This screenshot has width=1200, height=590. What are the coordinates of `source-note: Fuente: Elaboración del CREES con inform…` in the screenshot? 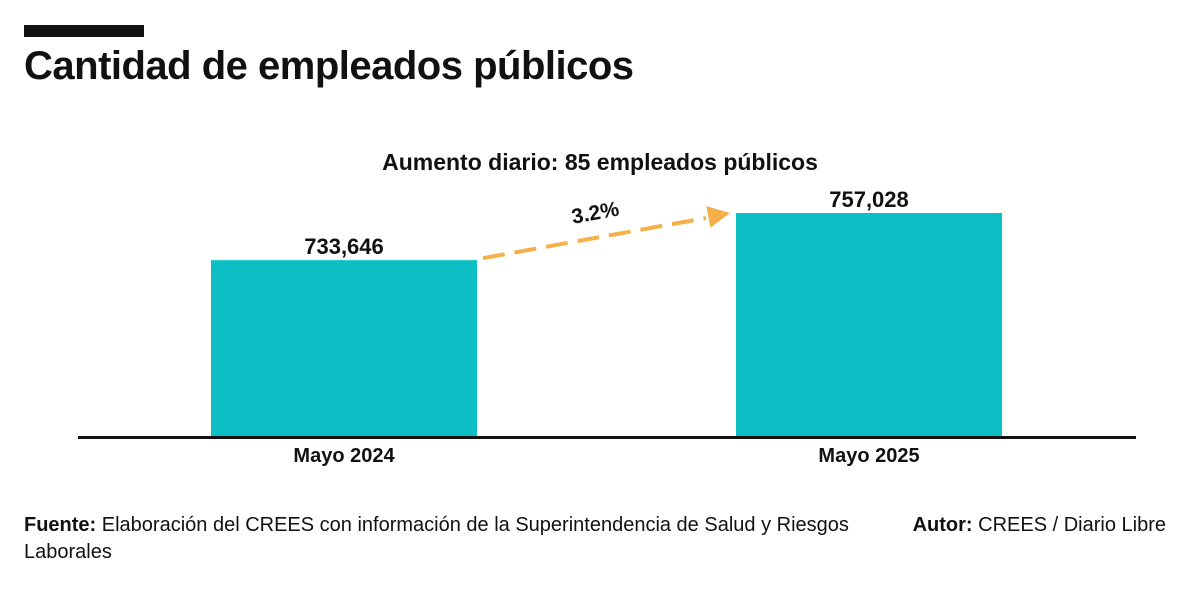 It's located at (444, 539).